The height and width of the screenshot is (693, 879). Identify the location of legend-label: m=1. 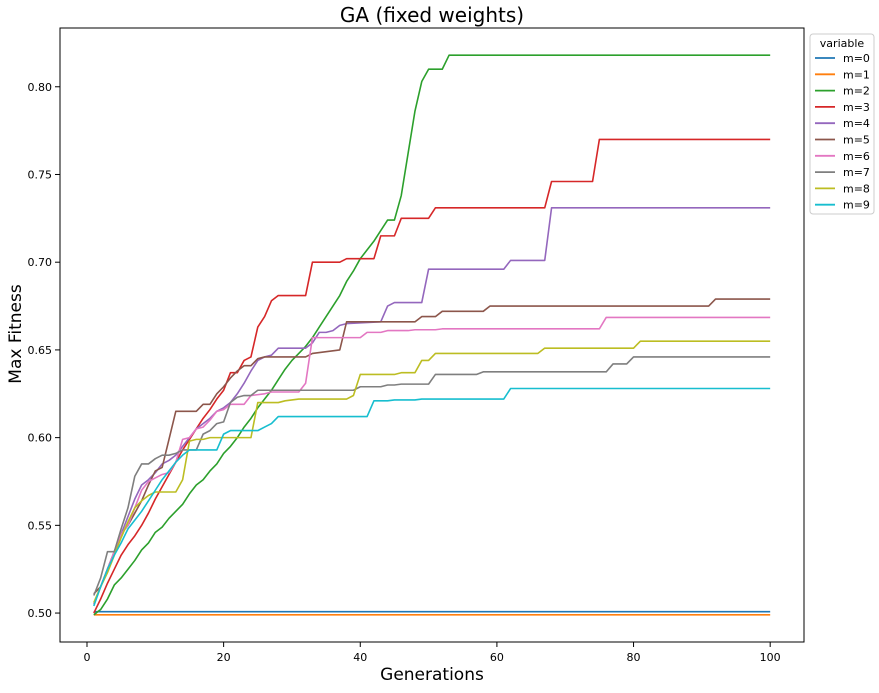
(856, 74).